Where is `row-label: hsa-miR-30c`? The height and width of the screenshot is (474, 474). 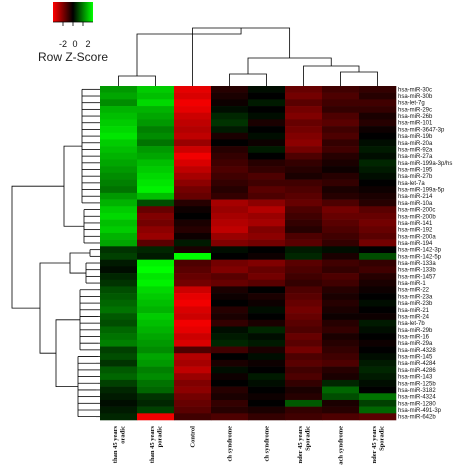 row-label: hsa-miR-30c is located at coordinates (415, 90).